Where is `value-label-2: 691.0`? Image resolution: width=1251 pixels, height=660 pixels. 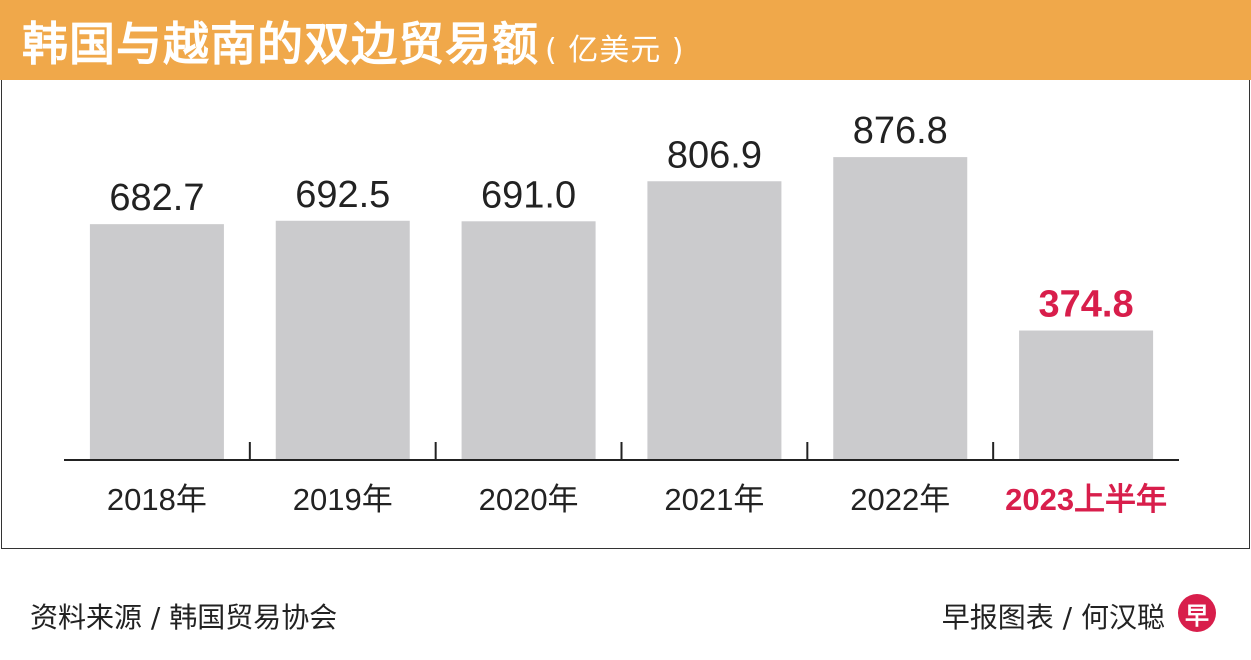 value-label-2: 691.0 is located at coordinates (528, 195).